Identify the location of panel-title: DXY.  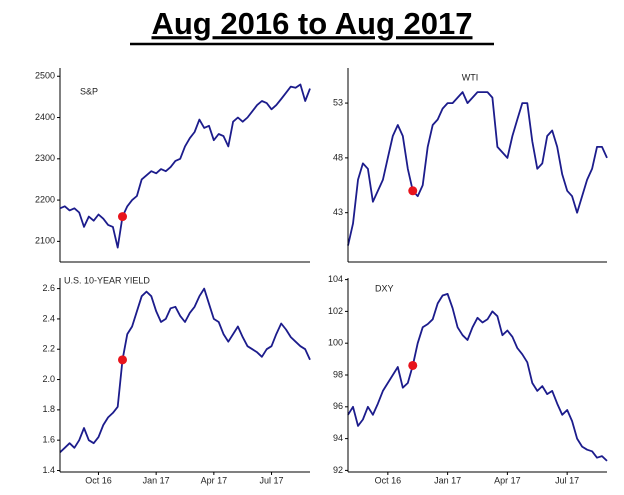
(384, 288).